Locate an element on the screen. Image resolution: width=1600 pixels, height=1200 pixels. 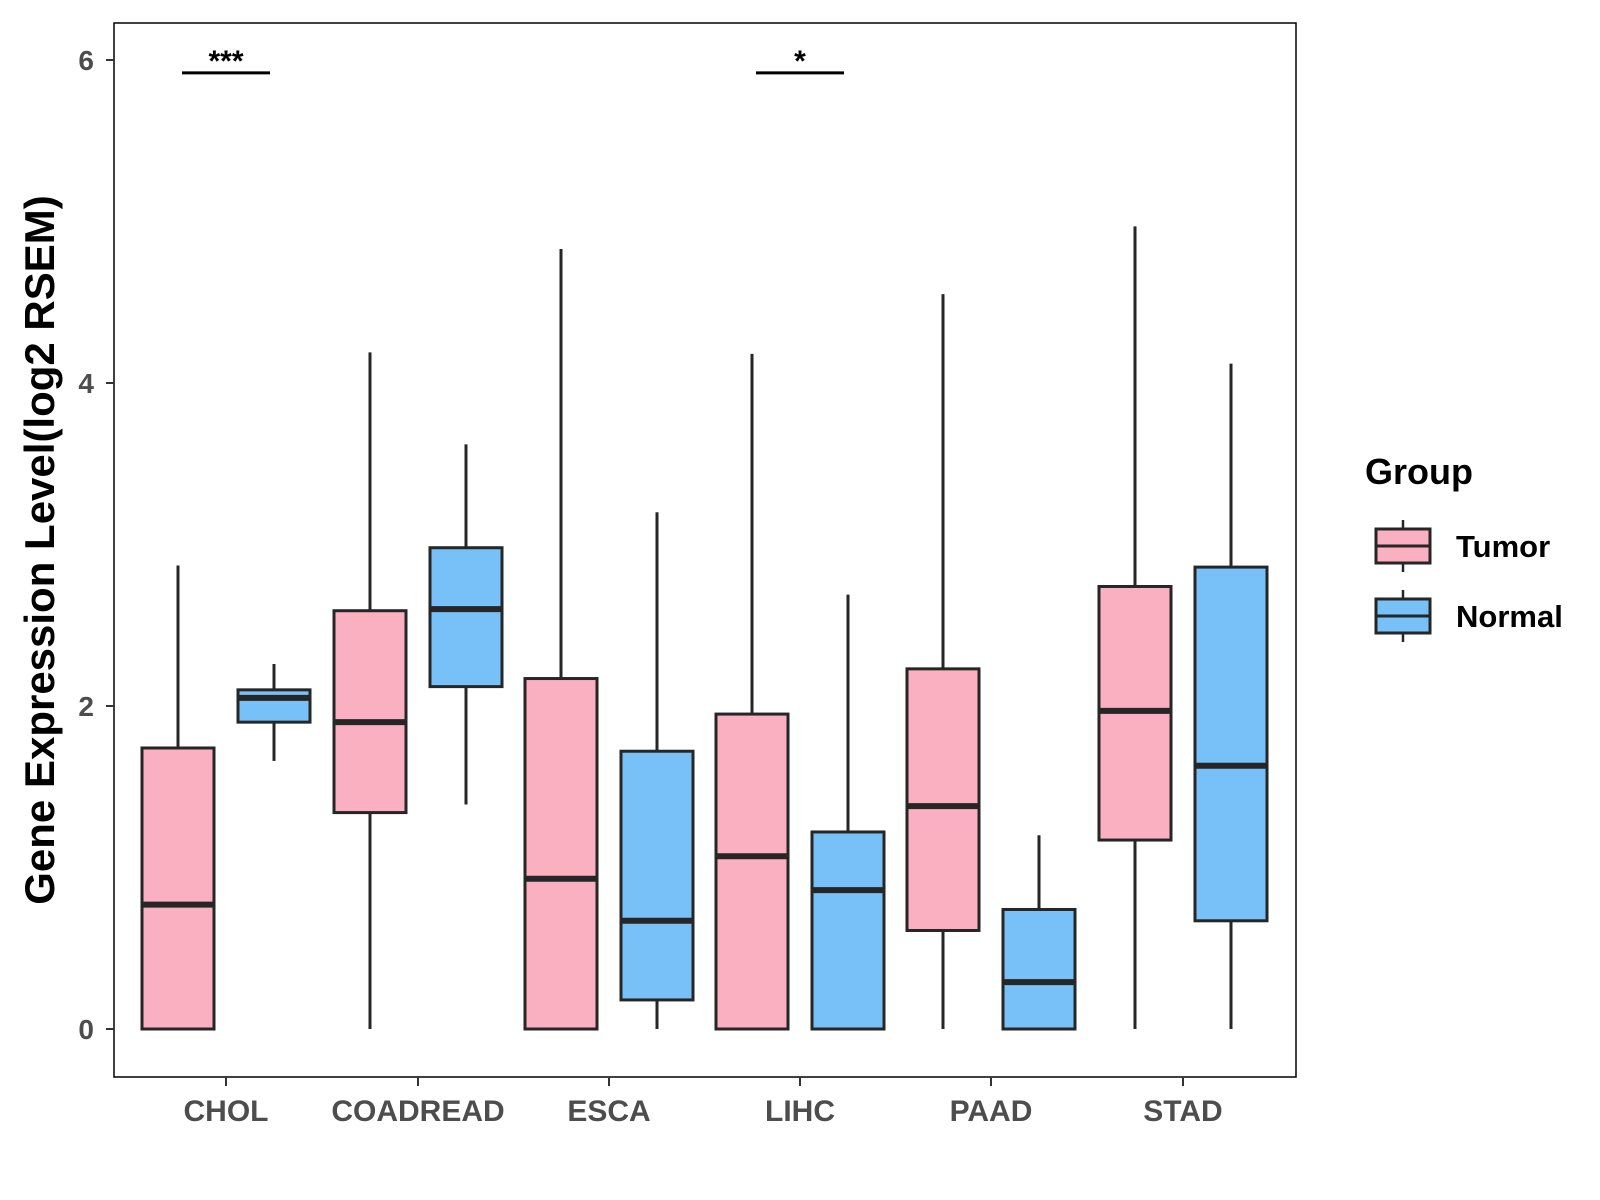
box-tumor-coadread is located at coordinates (370, 690).